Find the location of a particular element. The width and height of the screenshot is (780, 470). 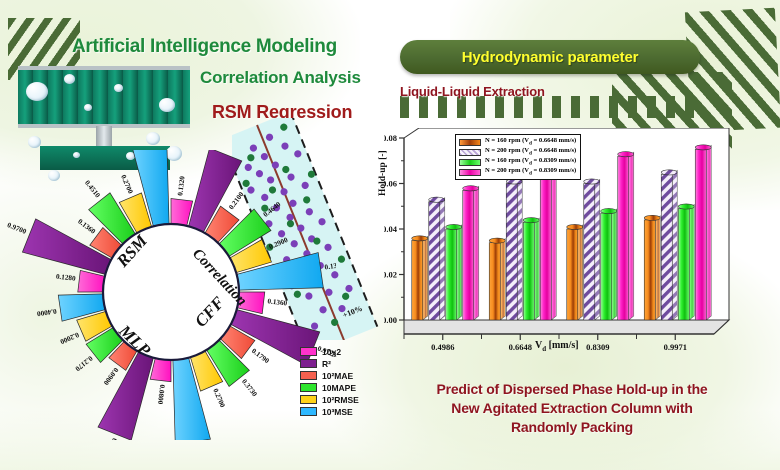

legend-item: 10MAPE is located at coordinates (329, 387).